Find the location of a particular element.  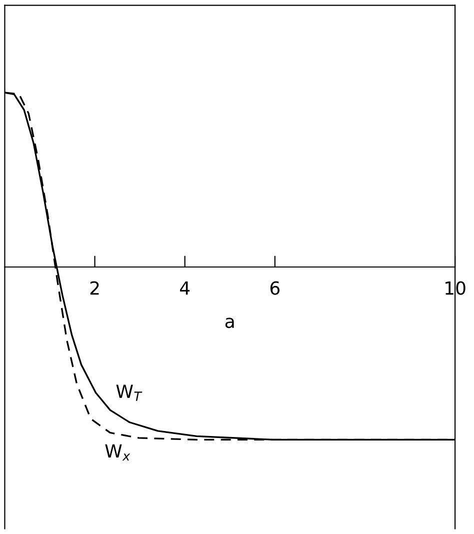

x-tick-label: 6 is located at coordinates (275, 288).